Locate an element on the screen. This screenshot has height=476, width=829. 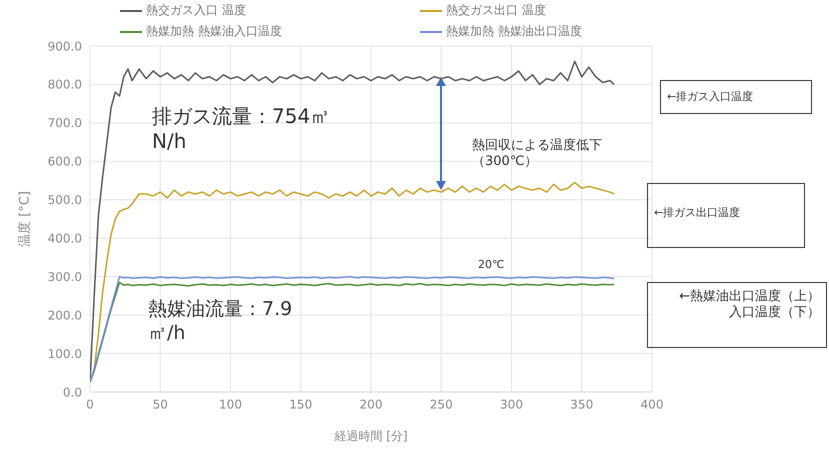
x-tick-label: 100 is located at coordinates (230, 405).